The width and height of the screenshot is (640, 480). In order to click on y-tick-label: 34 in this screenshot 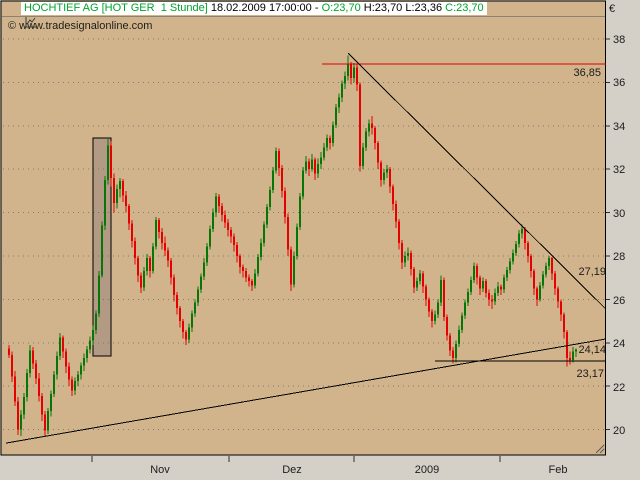, I will do `click(619, 127)`.